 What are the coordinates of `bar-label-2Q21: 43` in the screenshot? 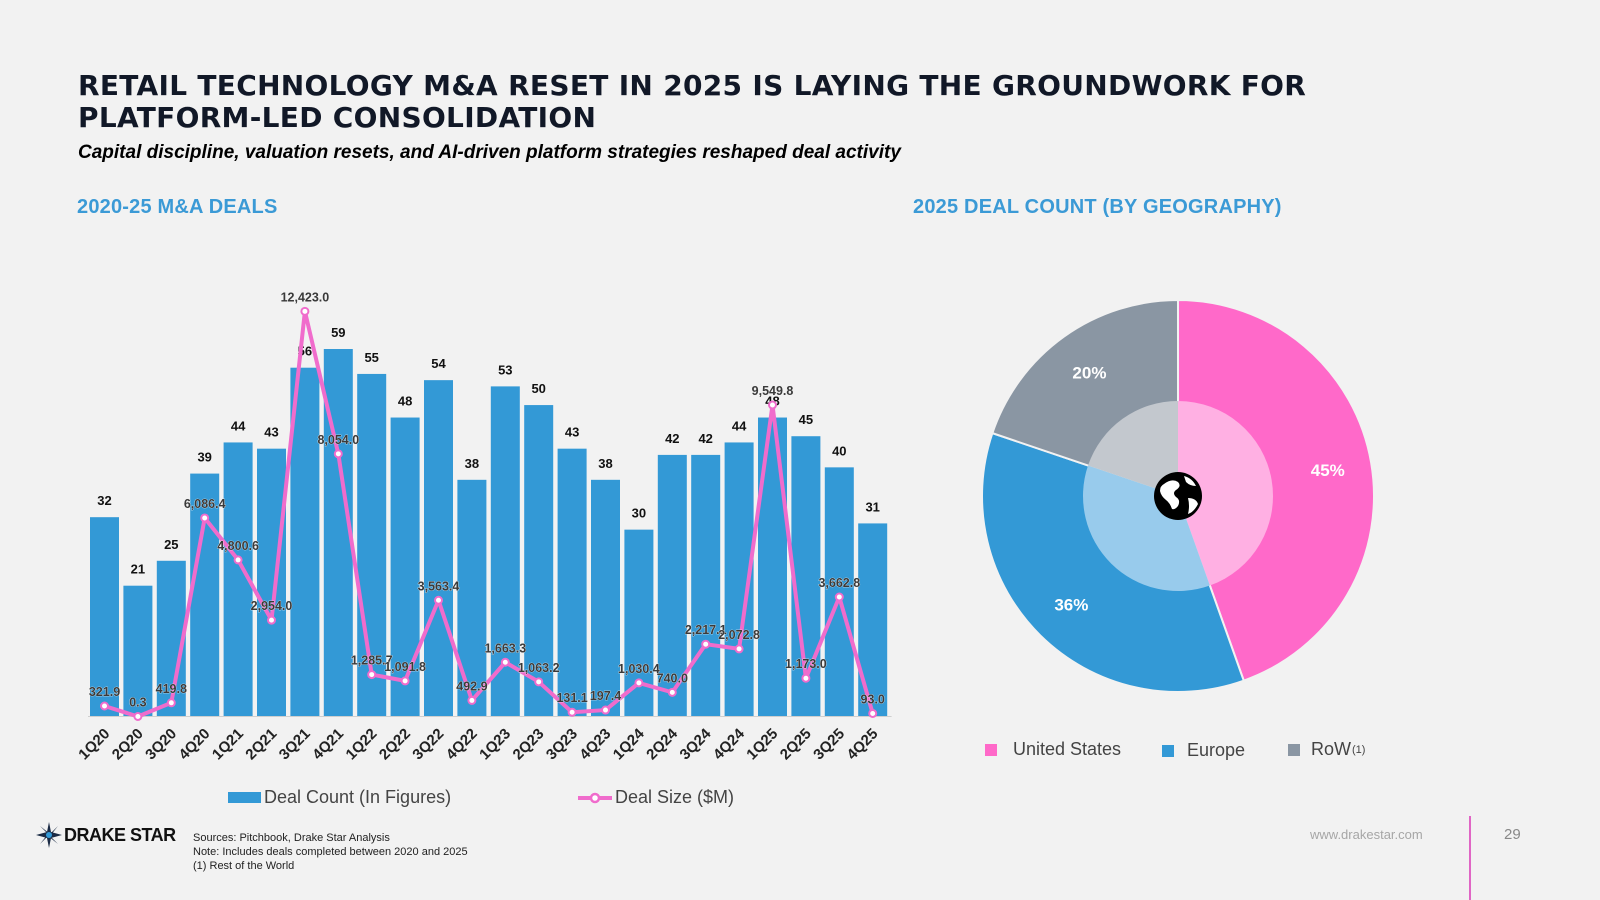 It's located at (271, 432).